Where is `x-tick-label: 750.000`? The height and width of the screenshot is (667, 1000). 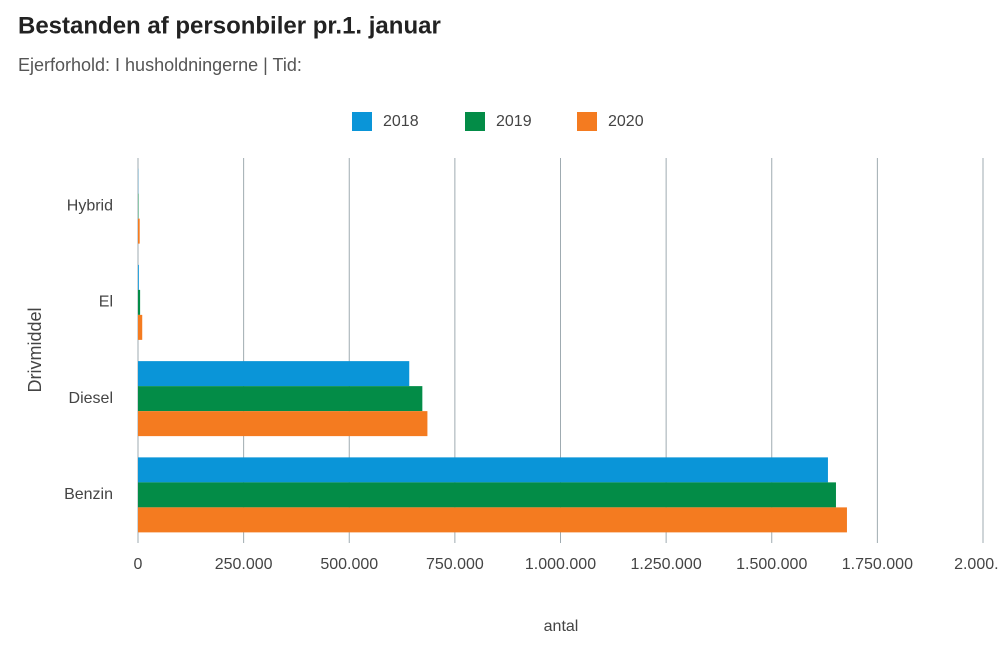 x-tick-label: 750.000 is located at coordinates (455, 564).